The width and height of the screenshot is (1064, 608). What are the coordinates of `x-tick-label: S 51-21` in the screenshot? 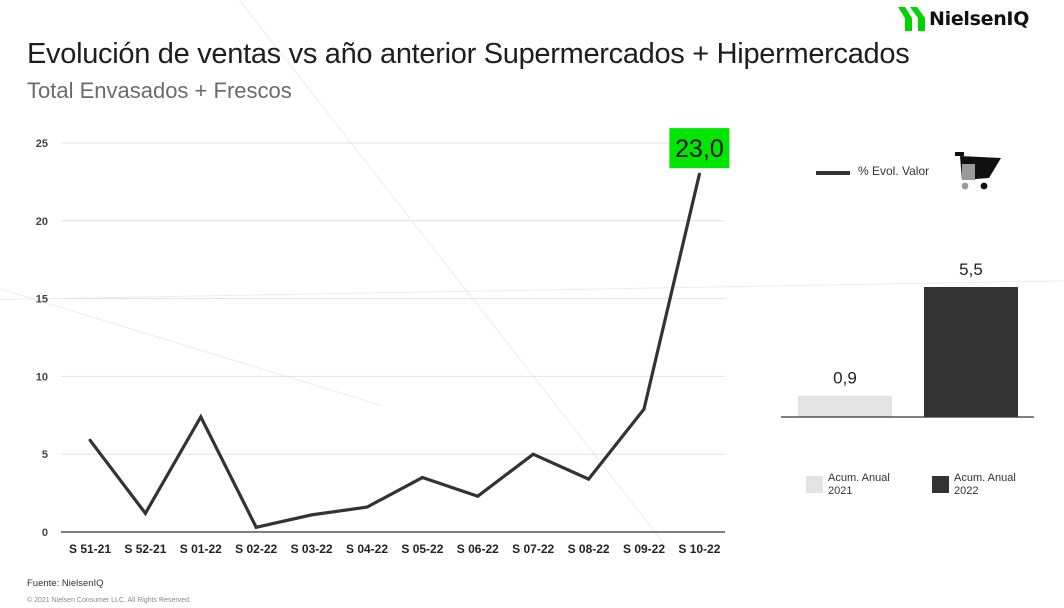 It's located at (90, 549).